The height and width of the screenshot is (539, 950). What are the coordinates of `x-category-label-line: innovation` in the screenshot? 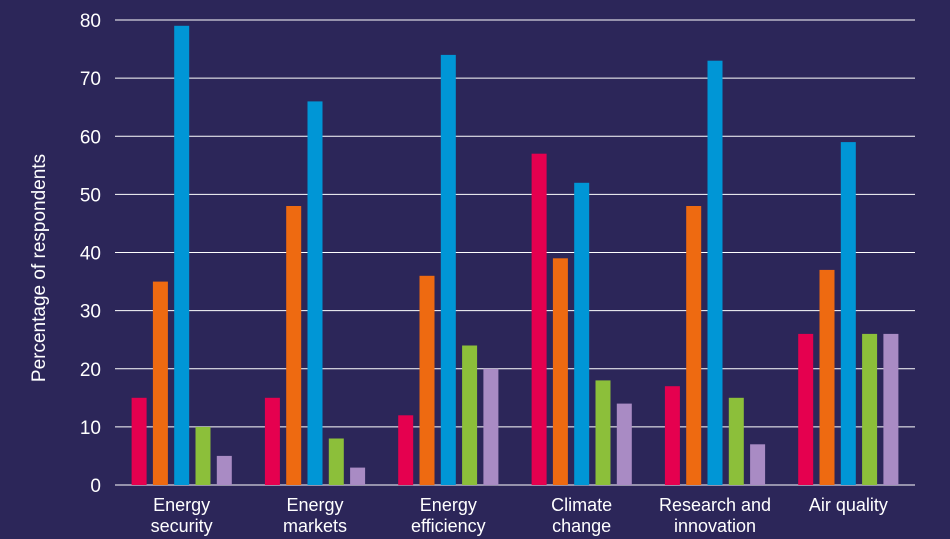 It's located at (715, 526).